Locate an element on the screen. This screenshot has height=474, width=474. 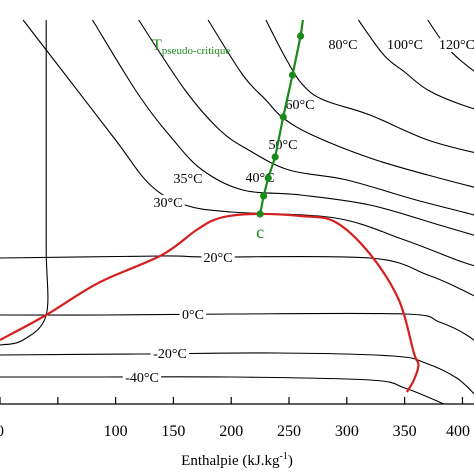
isotherm-label: -20°C is located at coordinates (170, 354).